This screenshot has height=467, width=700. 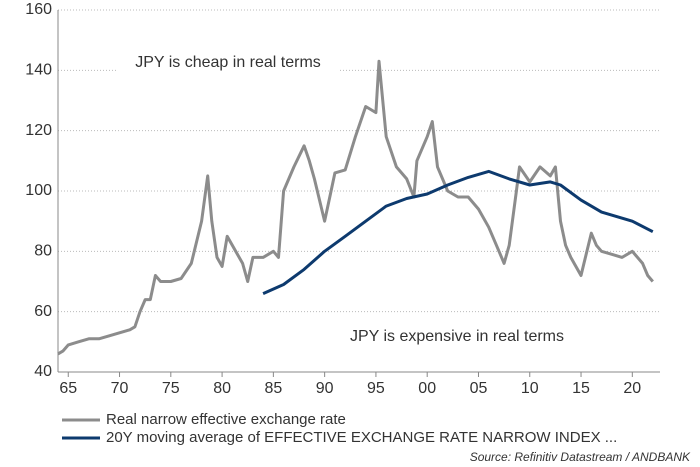 I want to click on y-tick-label: 100, so click(x=38, y=190).